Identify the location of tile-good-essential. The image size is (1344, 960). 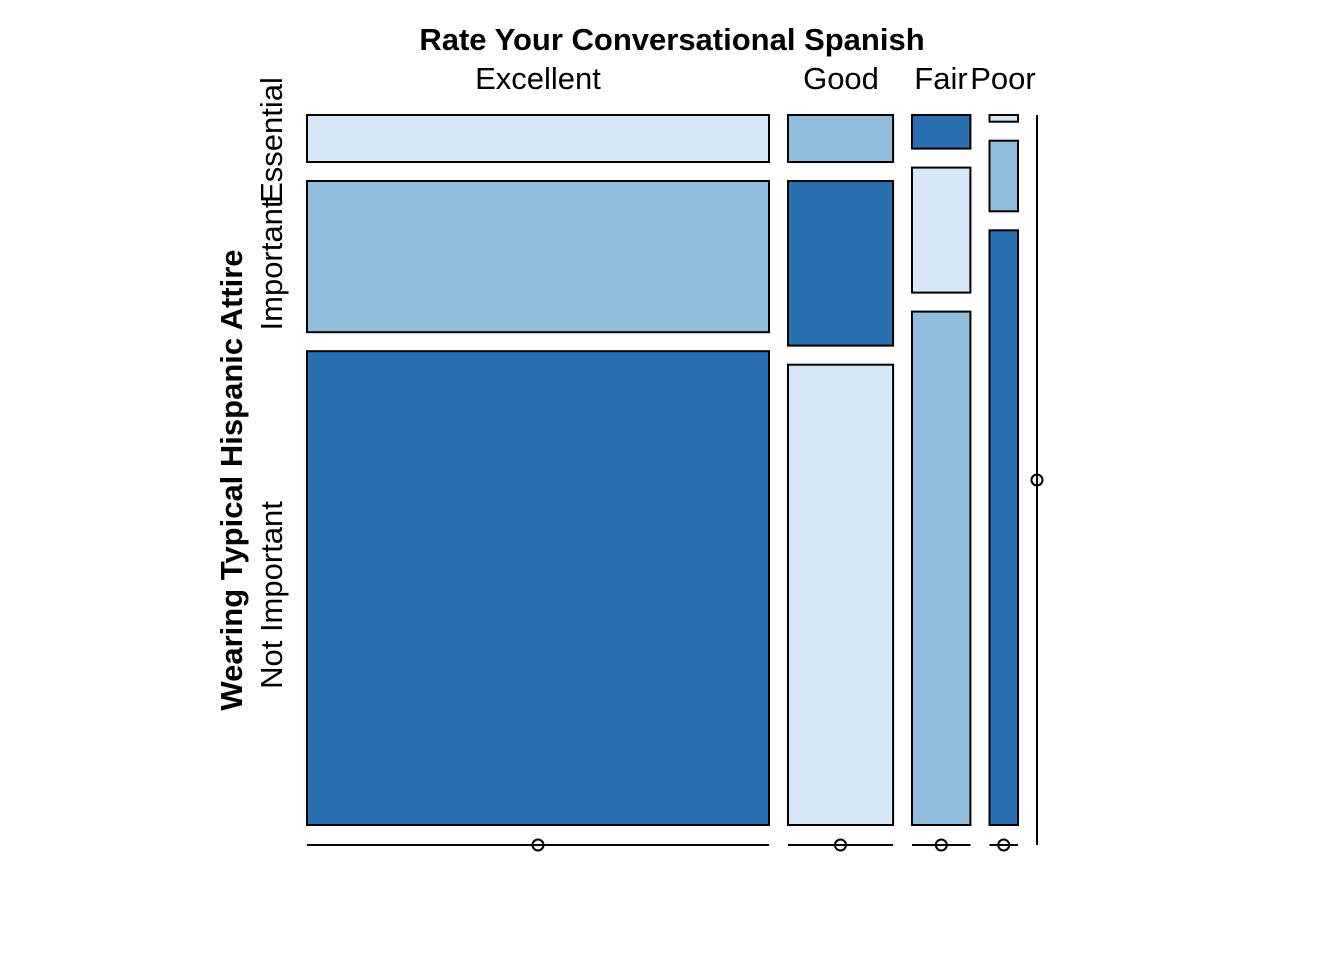
(841, 138).